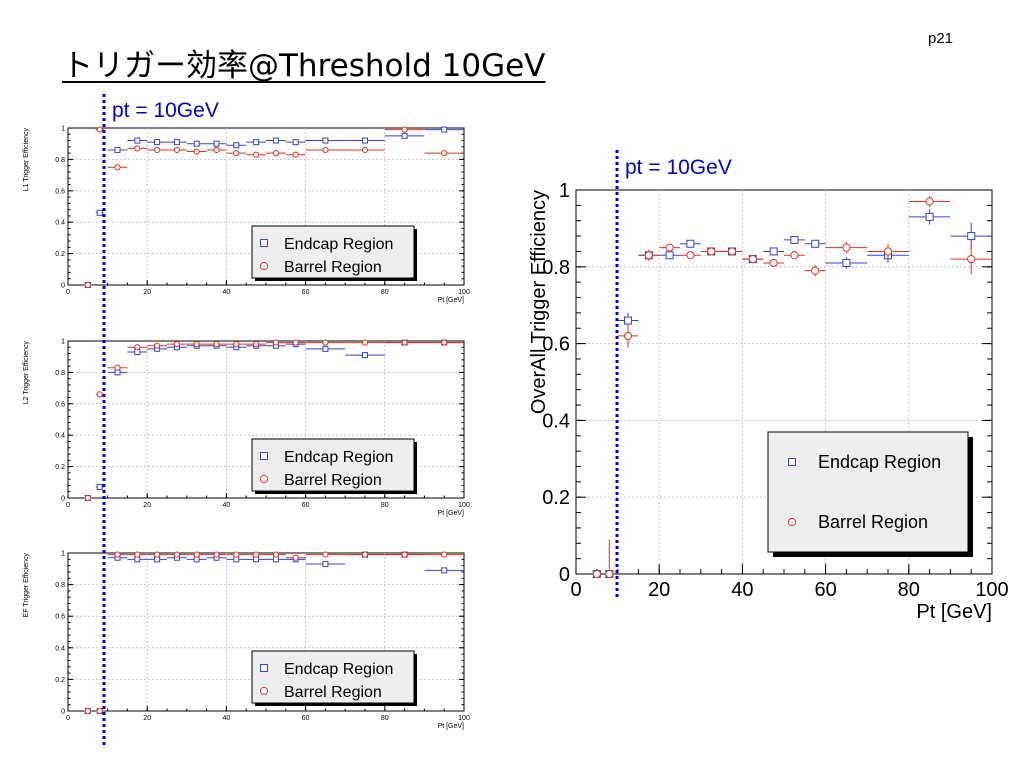  What do you see at coordinates (304, 66) in the screenshot?
I see `slide-title: トリガー効率@Threshold 10GeV` at bounding box center [304, 66].